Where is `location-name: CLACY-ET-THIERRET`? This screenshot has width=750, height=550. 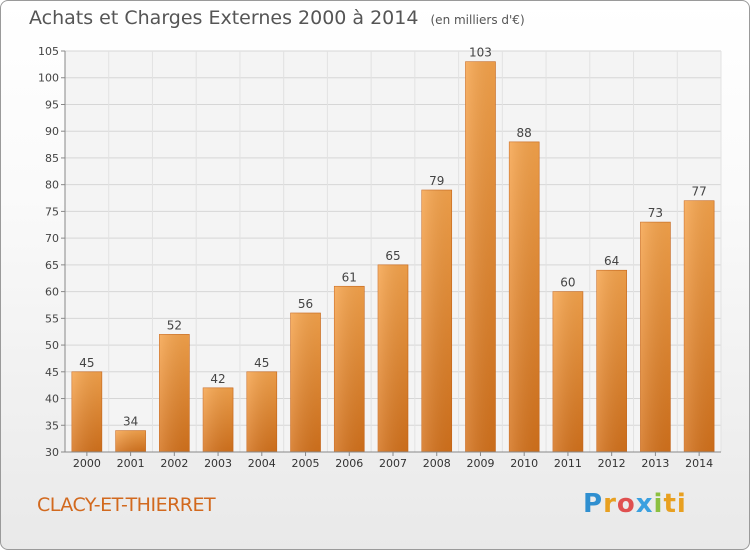 location-name: CLACY-ET-THIERRET is located at coordinates (126, 505).